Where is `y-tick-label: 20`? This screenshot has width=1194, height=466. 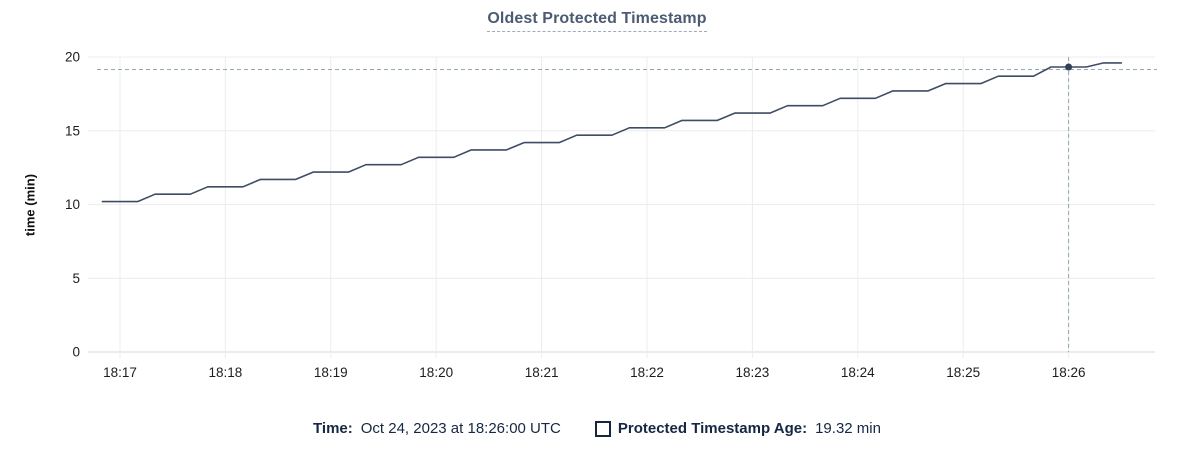 y-tick-label: 20 is located at coordinates (72, 57).